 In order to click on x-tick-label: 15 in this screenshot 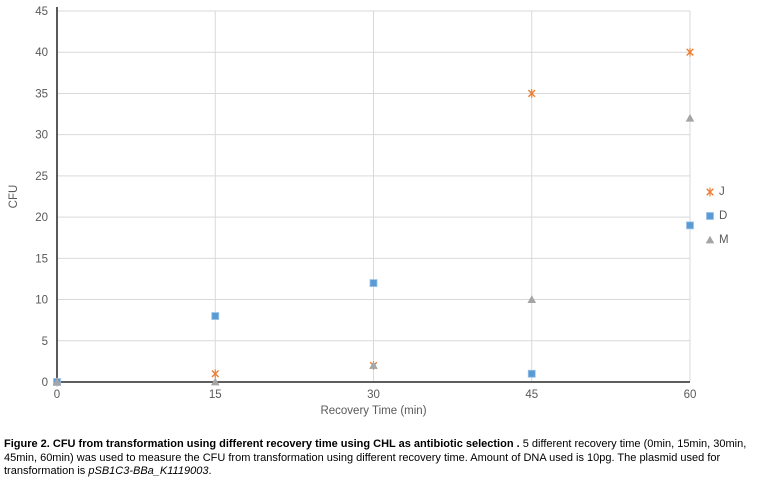, I will do `click(215, 395)`.